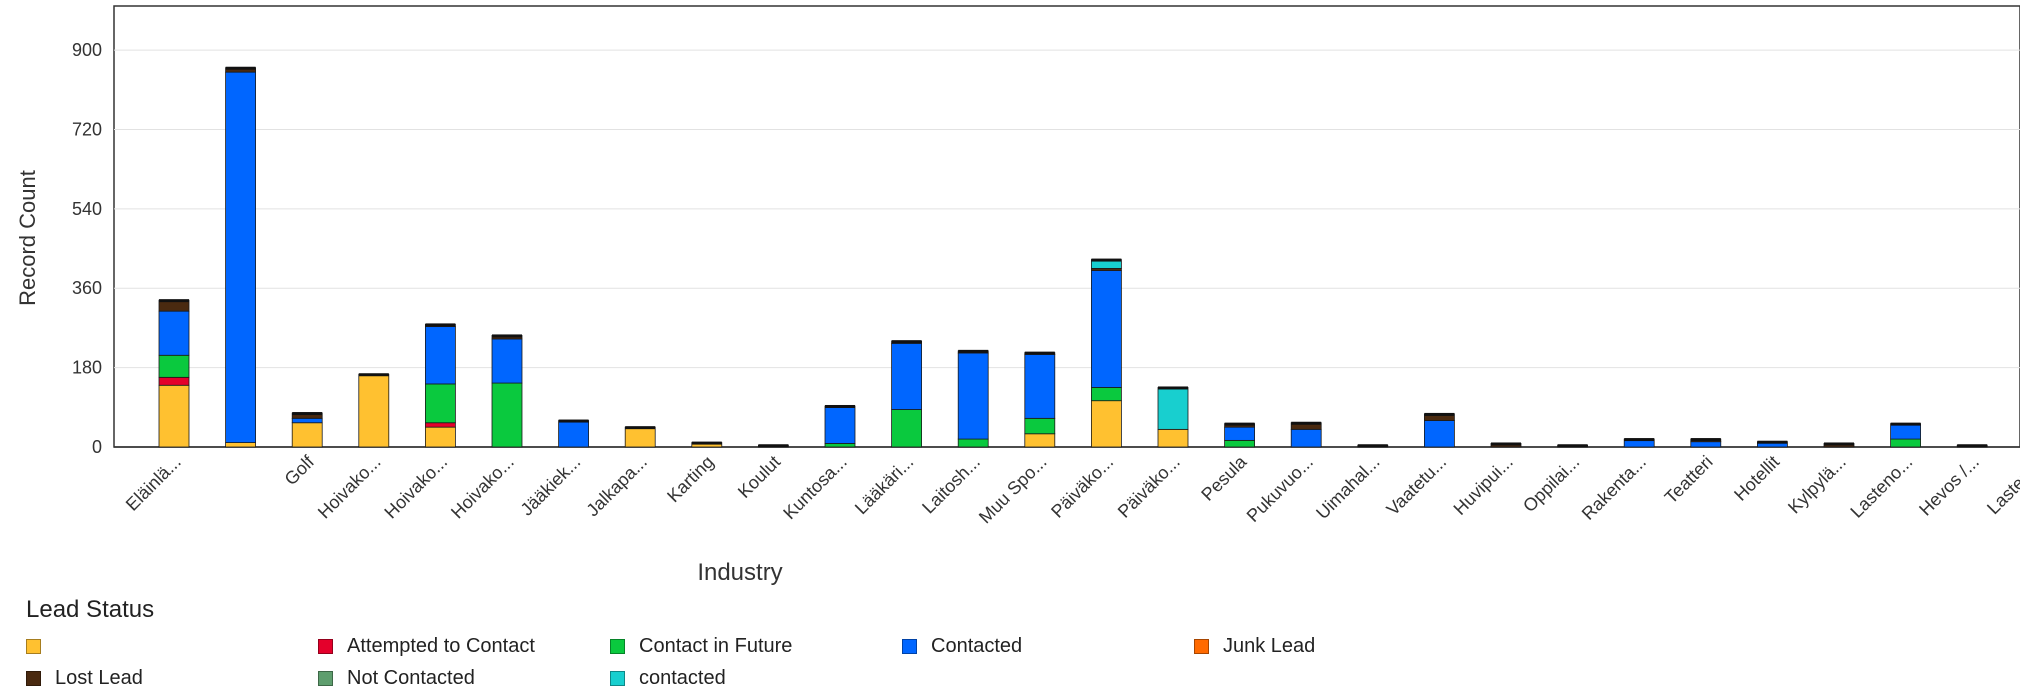  What do you see at coordinates (99, 677) in the screenshot?
I see `legend-label: Lost Lead` at bounding box center [99, 677].